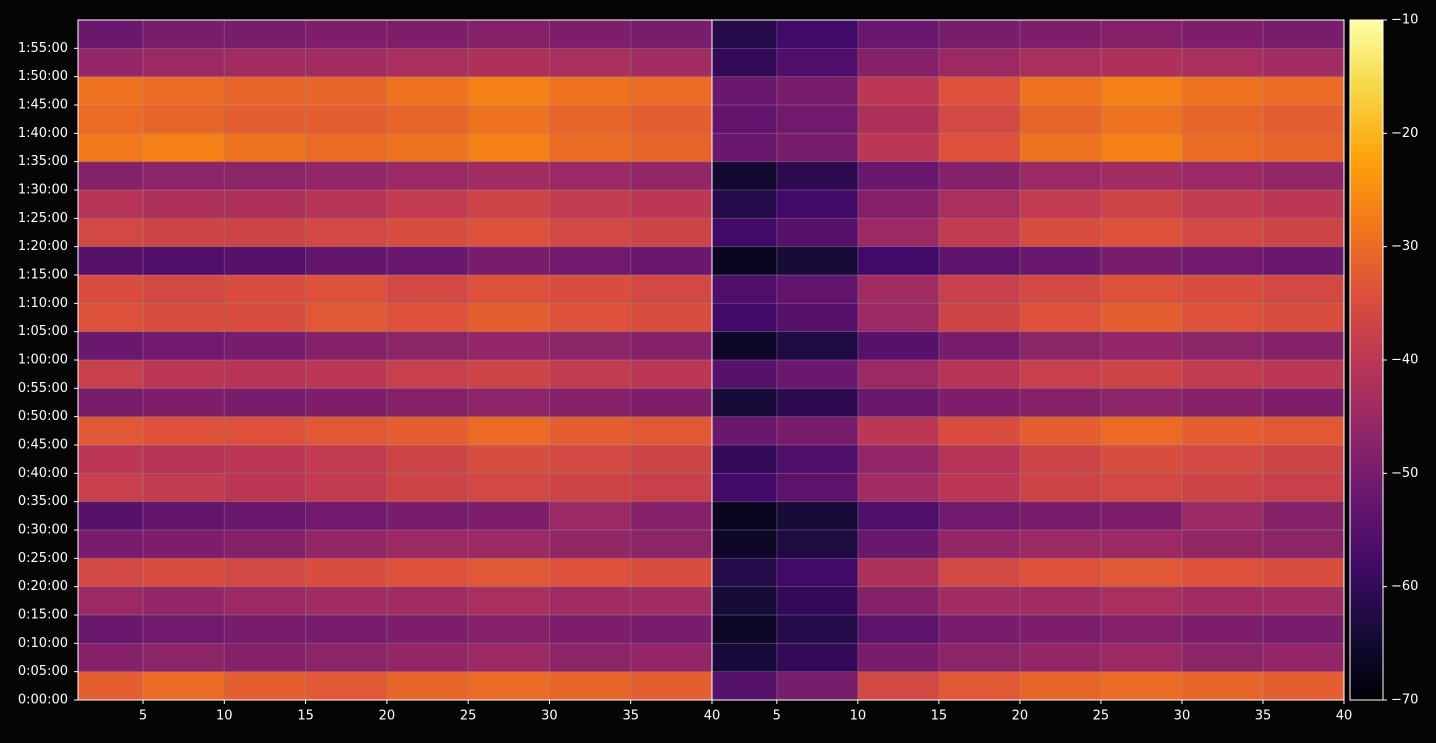 The height and width of the screenshot is (743, 1436). I want to click on y-tick-label: 1:30:00, so click(43, 190).